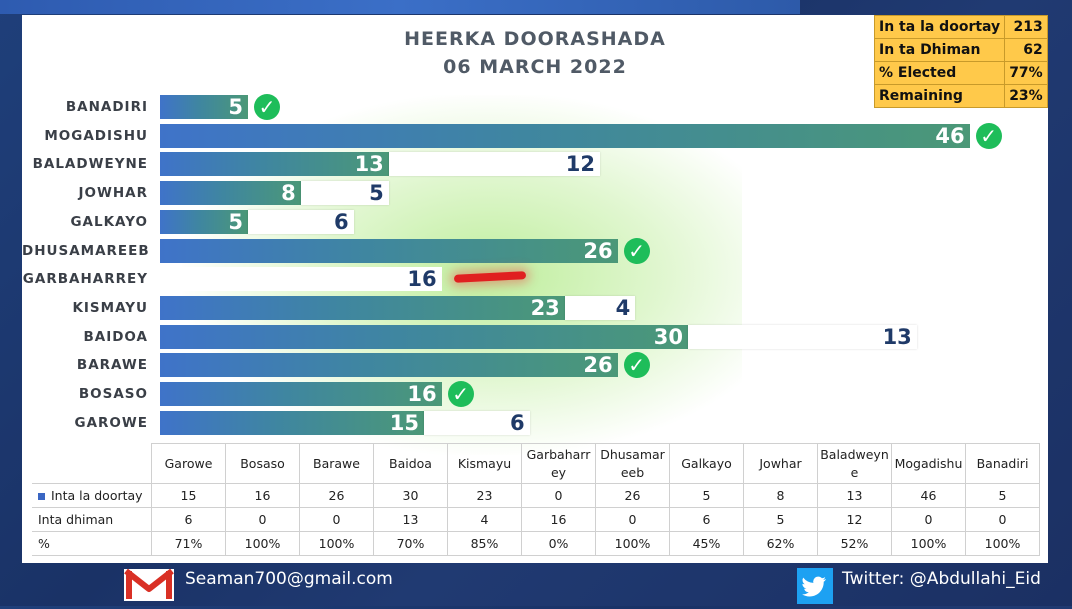 The height and width of the screenshot is (609, 1072). What do you see at coordinates (410, 543) in the screenshot?
I see `table-cell: 70%` at bounding box center [410, 543].